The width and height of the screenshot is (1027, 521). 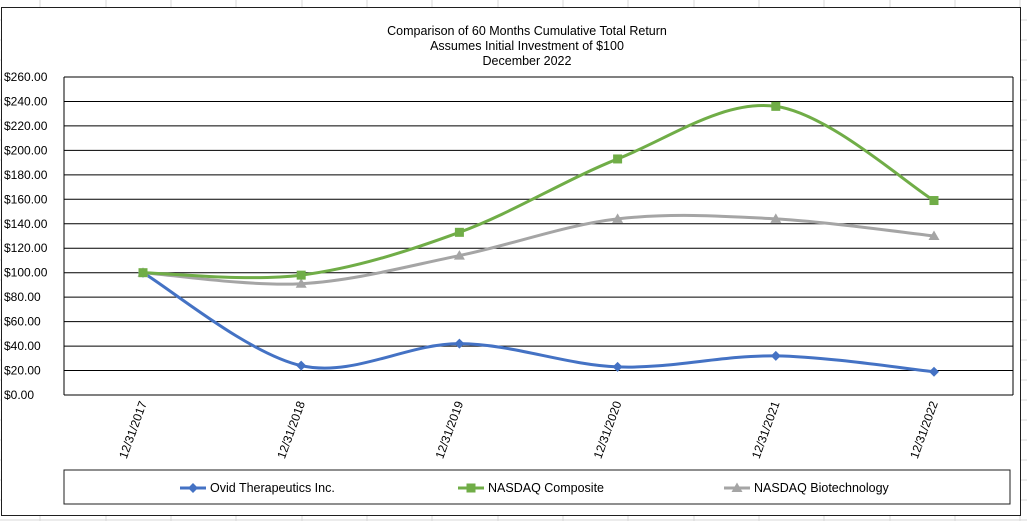 What do you see at coordinates (26, 150) in the screenshot?
I see `y-tick-label: $200.00` at bounding box center [26, 150].